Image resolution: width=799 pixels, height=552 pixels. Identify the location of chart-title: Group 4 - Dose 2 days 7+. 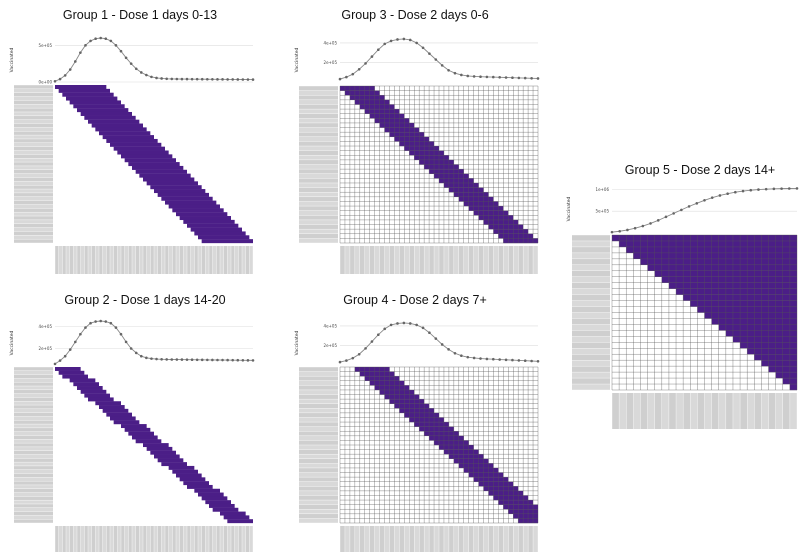
(415, 300).